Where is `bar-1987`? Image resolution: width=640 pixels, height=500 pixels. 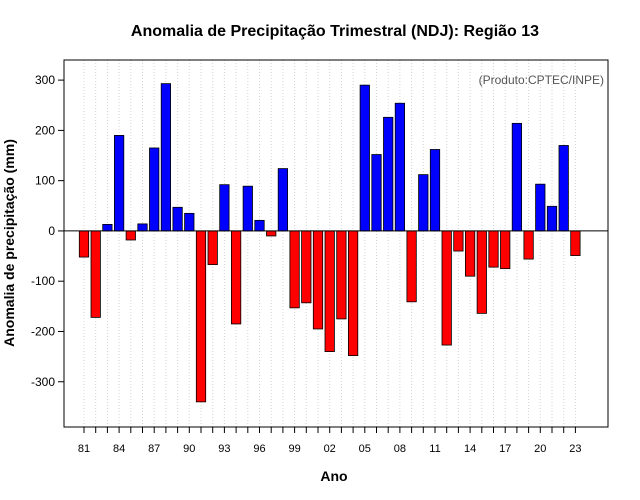
bar-1987 is located at coordinates (154, 189).